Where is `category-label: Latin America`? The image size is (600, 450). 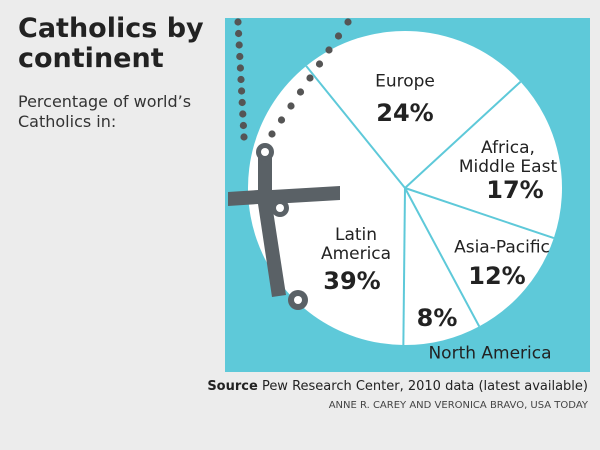
category-label: Latin America is located at coordinates (356, 244).